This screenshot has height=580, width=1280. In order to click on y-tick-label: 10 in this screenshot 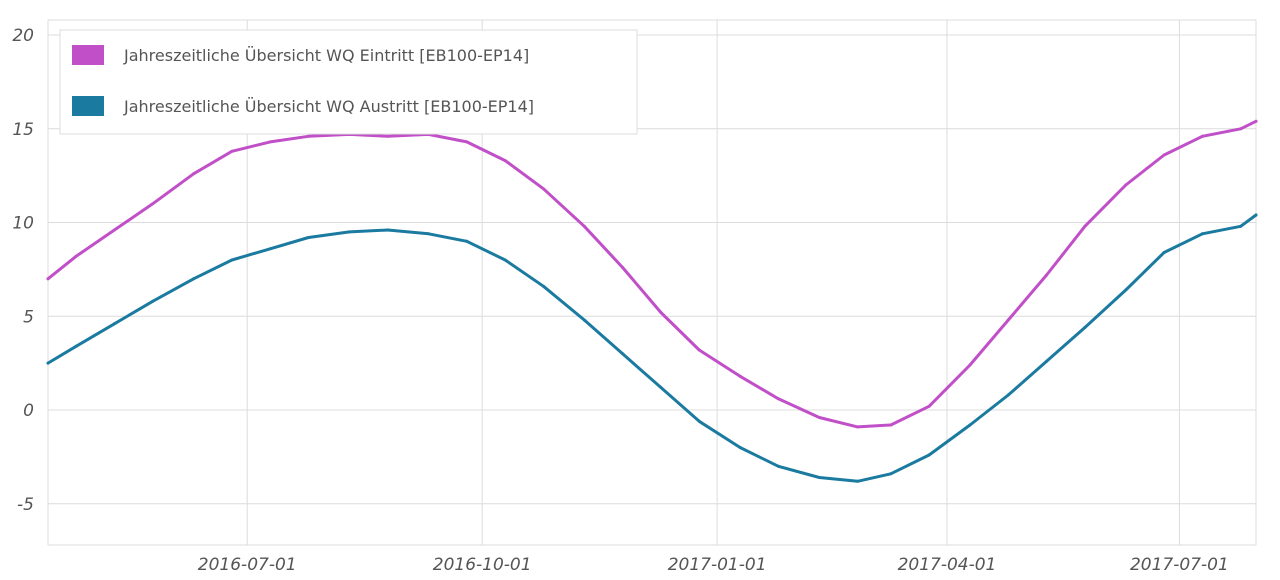, I will do `click(23, 224)`.